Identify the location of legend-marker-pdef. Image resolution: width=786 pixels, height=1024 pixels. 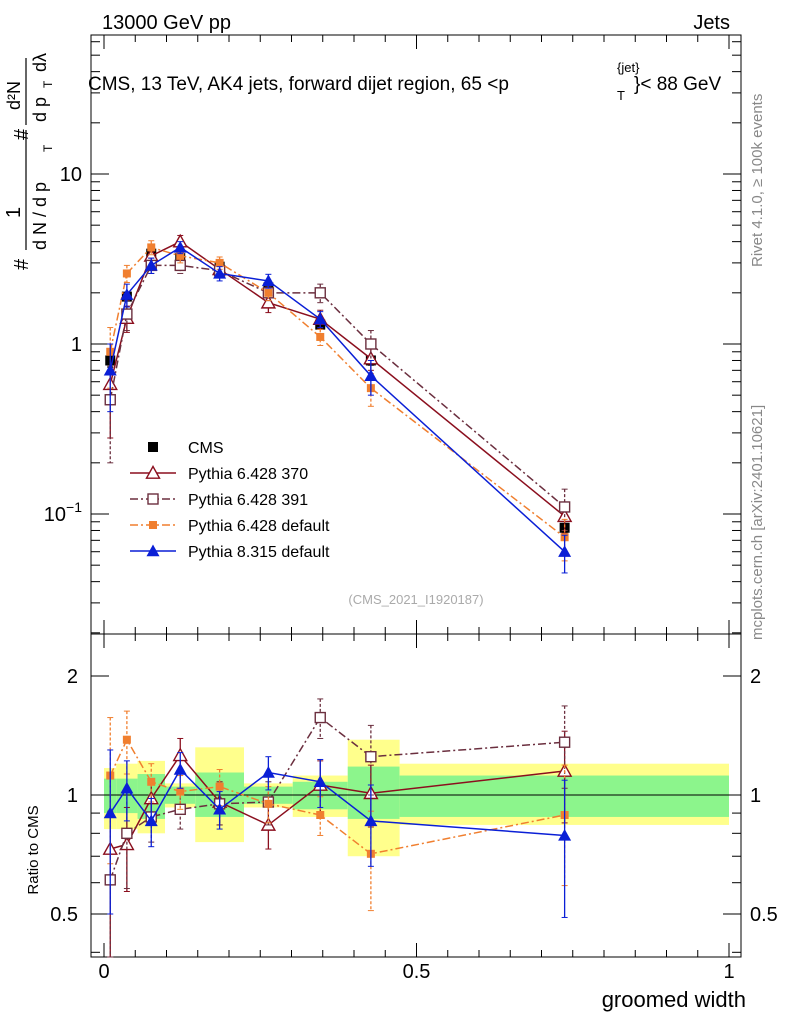
(153, 525).